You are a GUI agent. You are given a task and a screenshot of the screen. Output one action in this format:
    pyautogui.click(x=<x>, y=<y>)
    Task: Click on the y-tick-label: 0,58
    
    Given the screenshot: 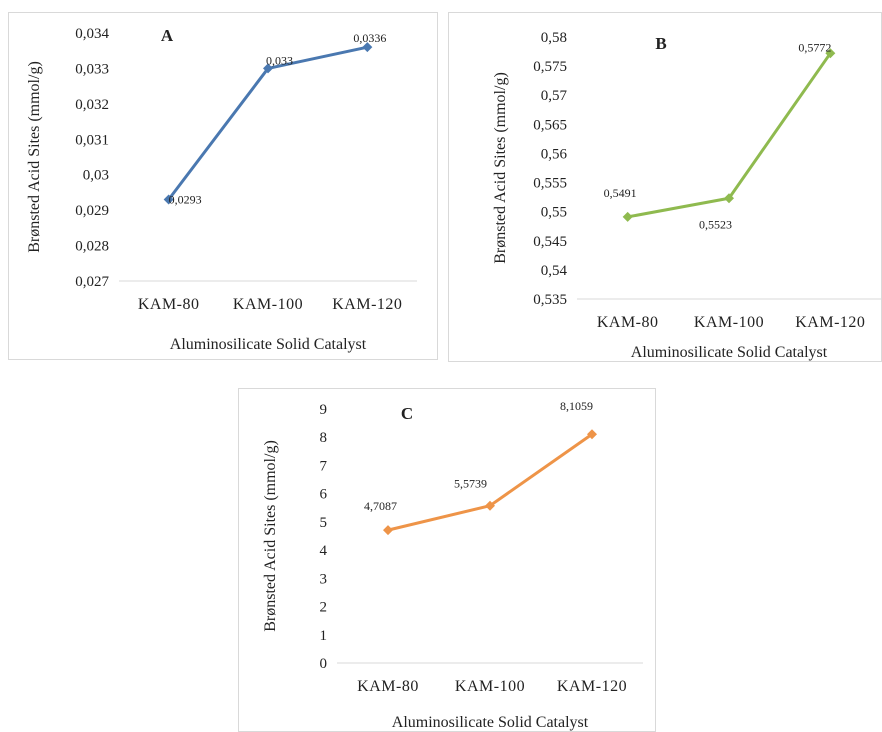 What is the action you would take?
    pyautogui.click(x=554, y=38)
    